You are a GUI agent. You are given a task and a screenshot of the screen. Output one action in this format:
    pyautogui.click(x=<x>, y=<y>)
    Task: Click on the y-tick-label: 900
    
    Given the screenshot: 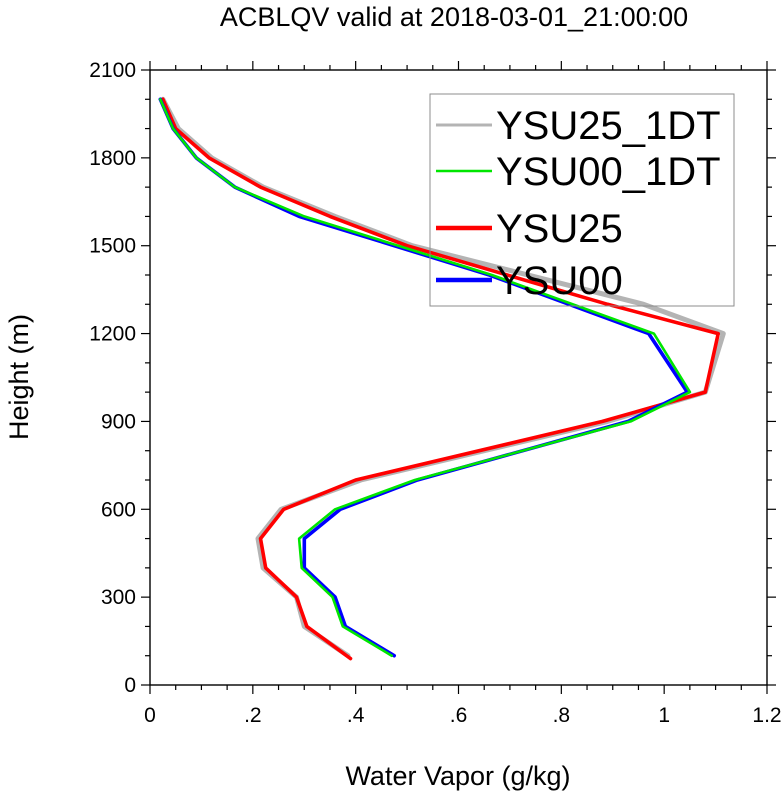 What is the action you would take?
    pyautogui.click(x=118, y=421)
    